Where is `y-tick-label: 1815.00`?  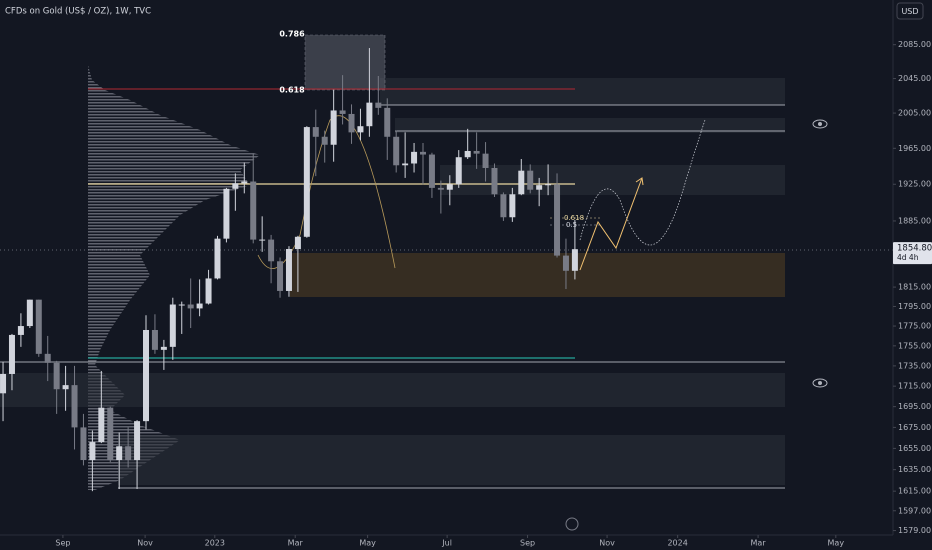
y-tick-label: 1815.00 is located at coordinates (914, 287).